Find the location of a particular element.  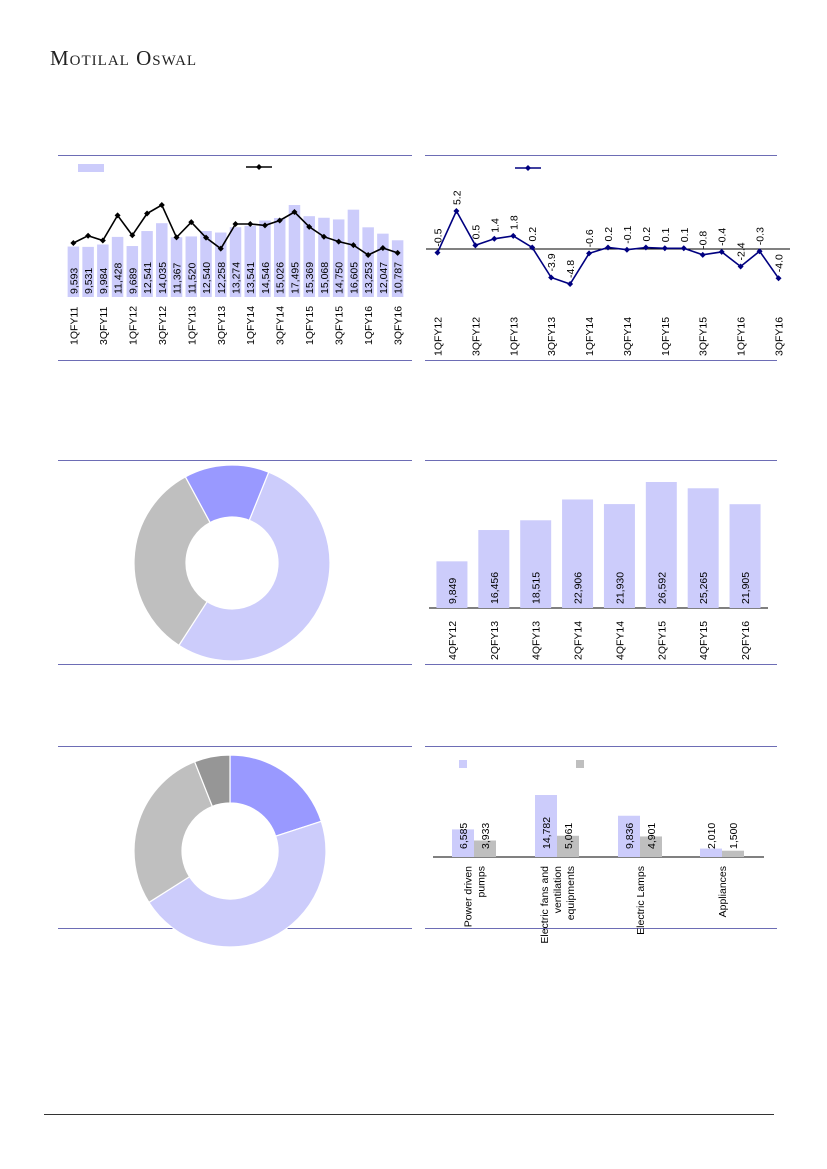

footer-rule is located at coordinates (409, 1114).